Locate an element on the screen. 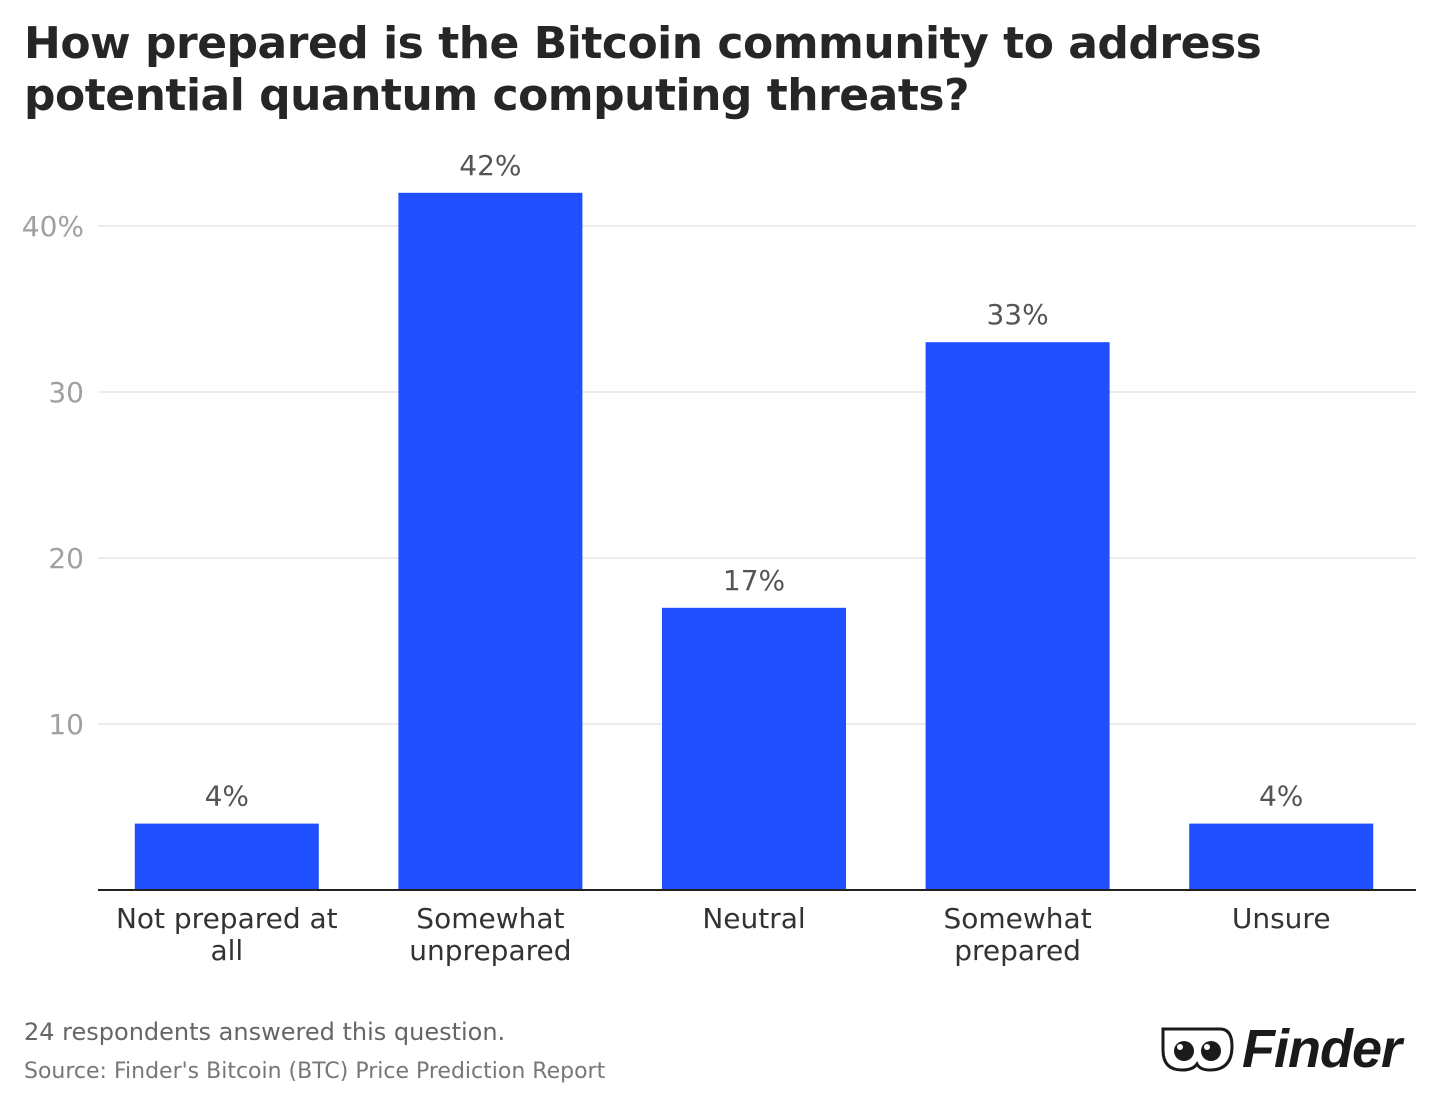 This screenshot has width=1440, height=1110. x-tick-label: Not prepared at is located at coordinates (227, 918).